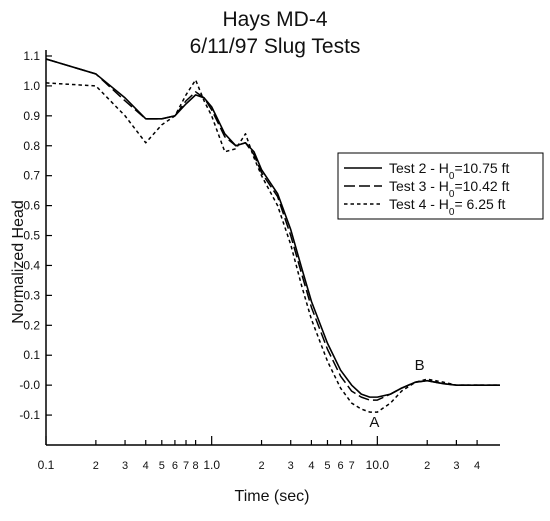 Image resolution: width=550 pixels, height=521 pixels. What do you see at coordinates (396, 394) in the screenshot?
I see `annotations: AB` at bounding box center [396, 394].